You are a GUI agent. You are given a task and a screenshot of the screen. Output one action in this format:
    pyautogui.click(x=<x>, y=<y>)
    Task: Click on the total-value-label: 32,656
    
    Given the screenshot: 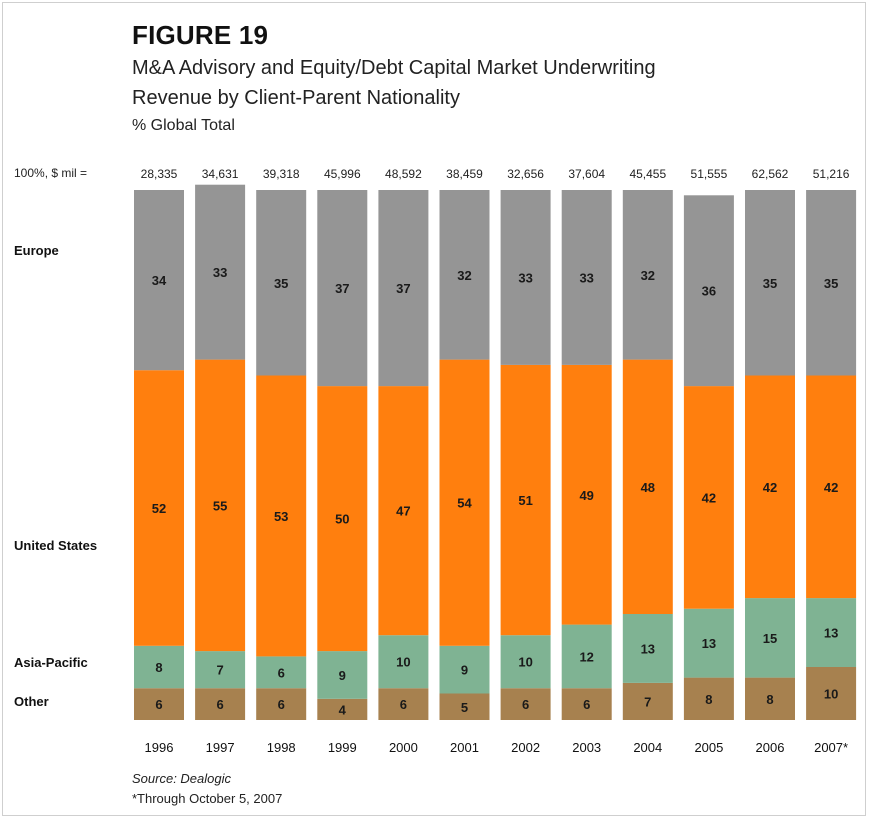 What is the action you would take?
    pyautogui.click(x=525, y=174)
    